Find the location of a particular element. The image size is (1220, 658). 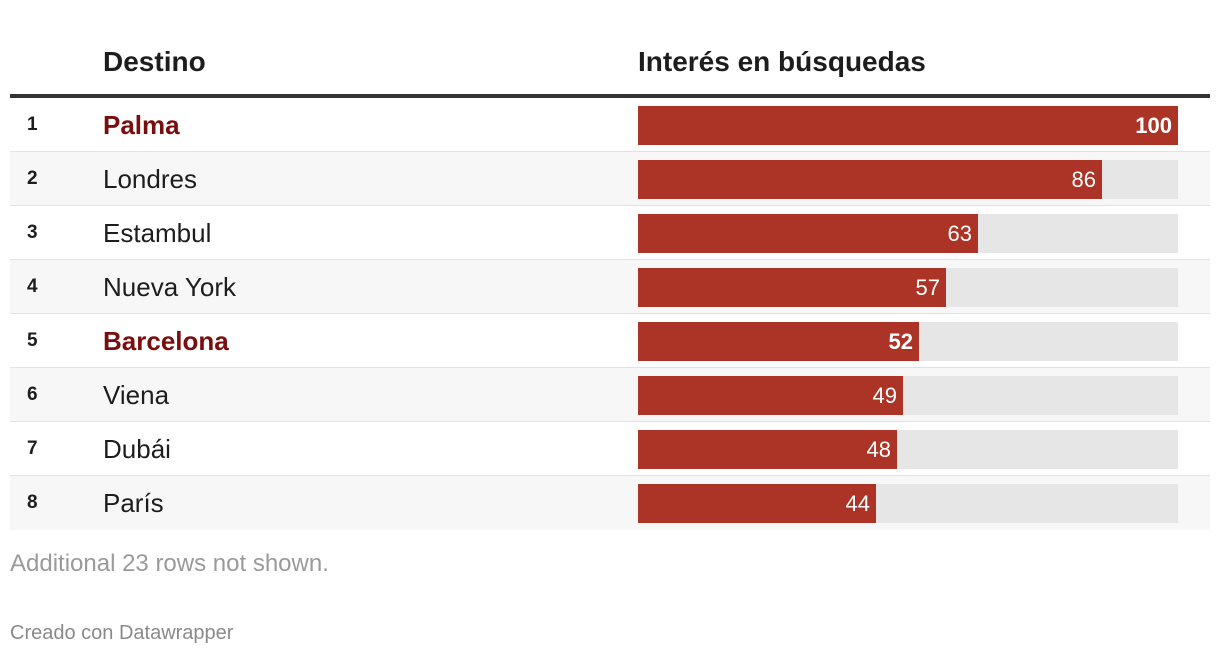

bar-track: 44 is located at coordinates (908, 503).